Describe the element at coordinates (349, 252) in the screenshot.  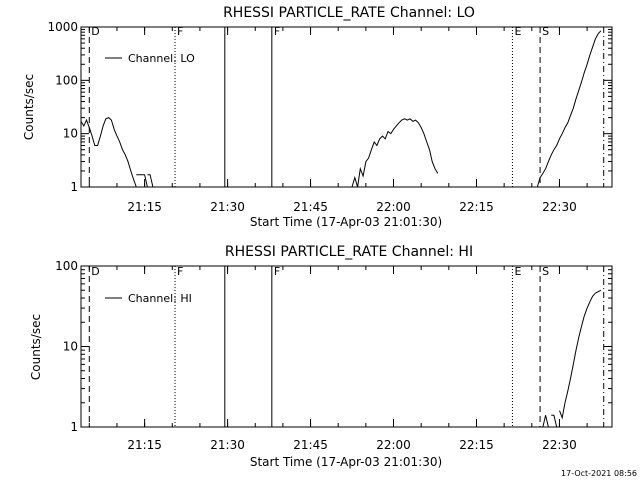
I see `chart-title: RHESSI PARTICLE_RATE Channel: HI` at that location.